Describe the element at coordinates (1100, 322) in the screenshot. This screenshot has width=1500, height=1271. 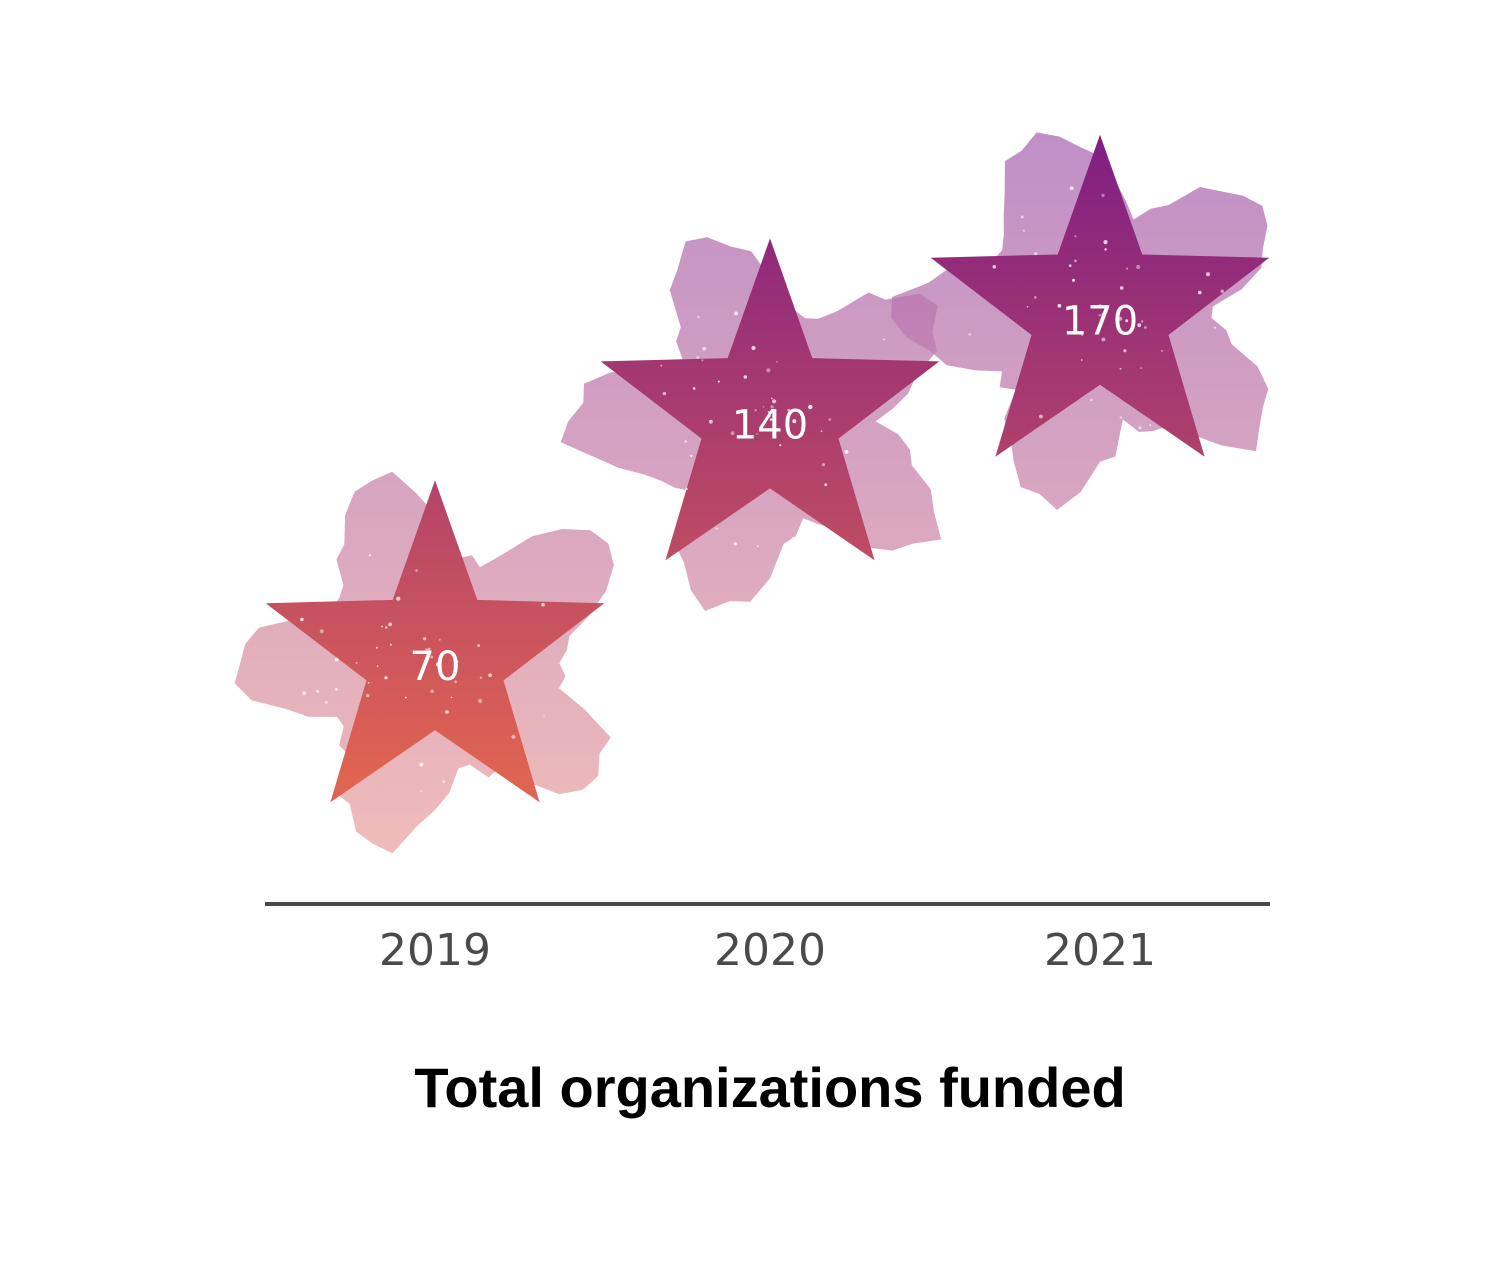
I see `value-label-2021: 170` at that location.